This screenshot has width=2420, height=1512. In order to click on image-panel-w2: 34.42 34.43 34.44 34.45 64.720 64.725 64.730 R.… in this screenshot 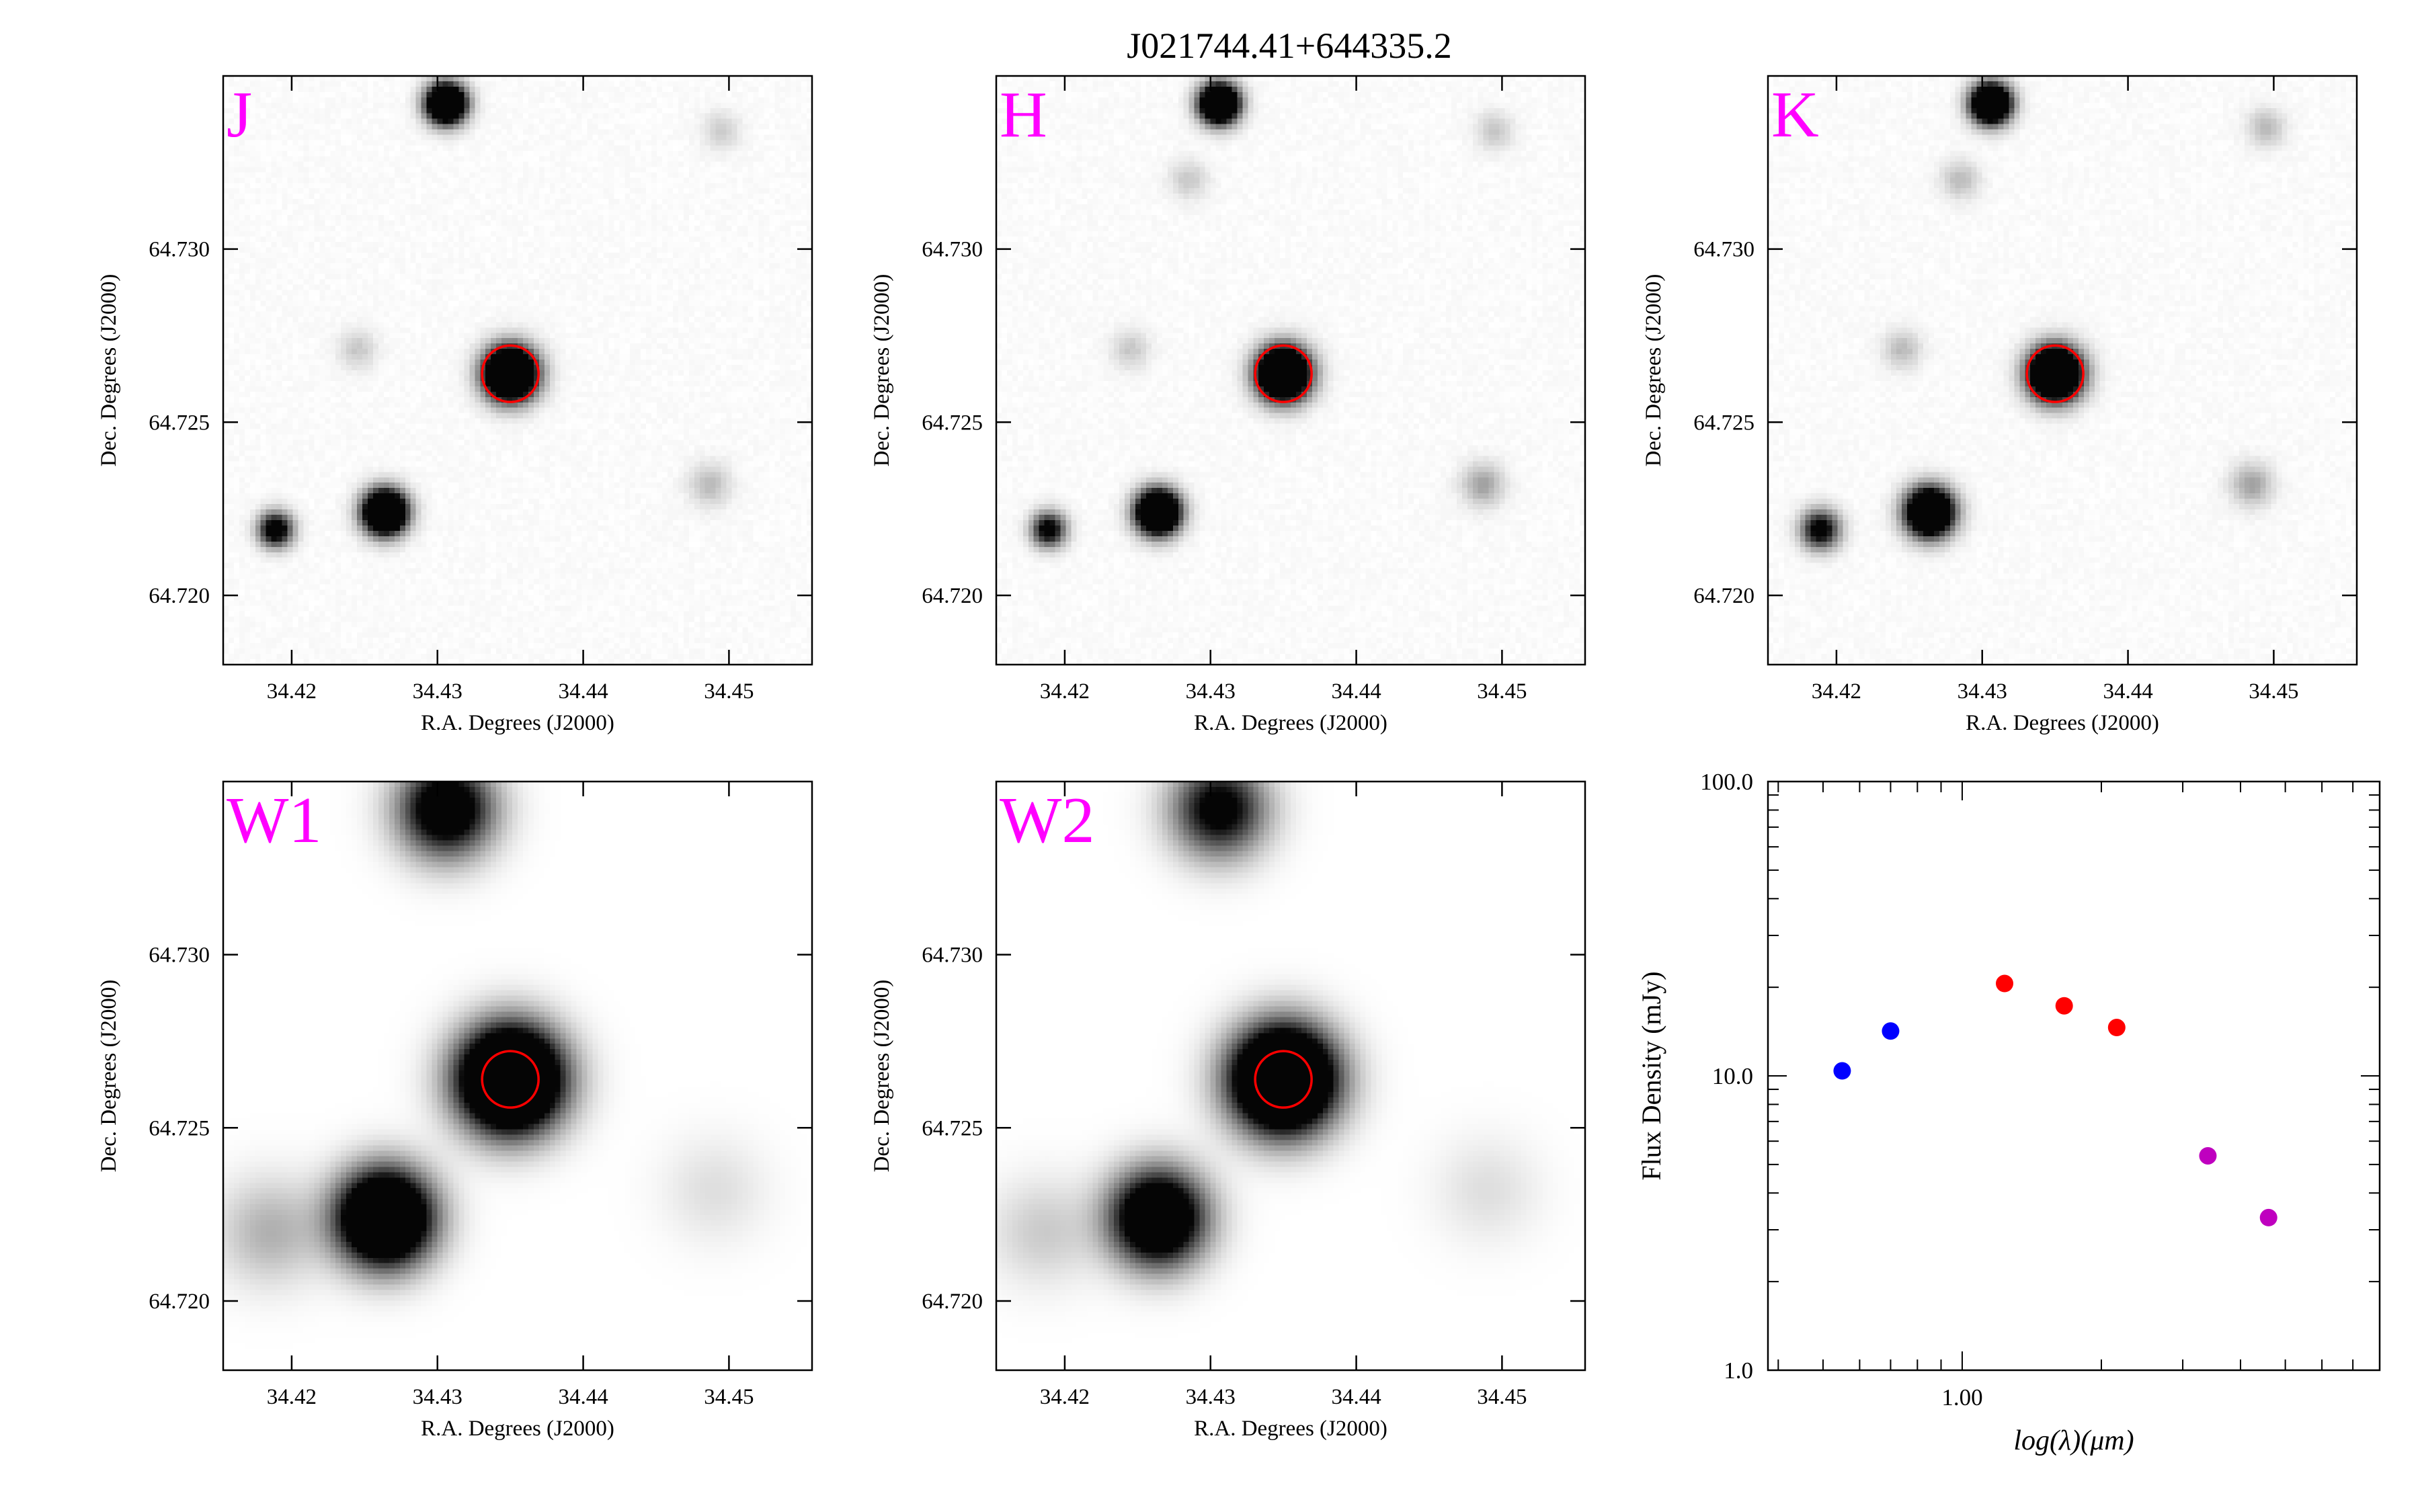, I will do `click(1228, 1110)`.